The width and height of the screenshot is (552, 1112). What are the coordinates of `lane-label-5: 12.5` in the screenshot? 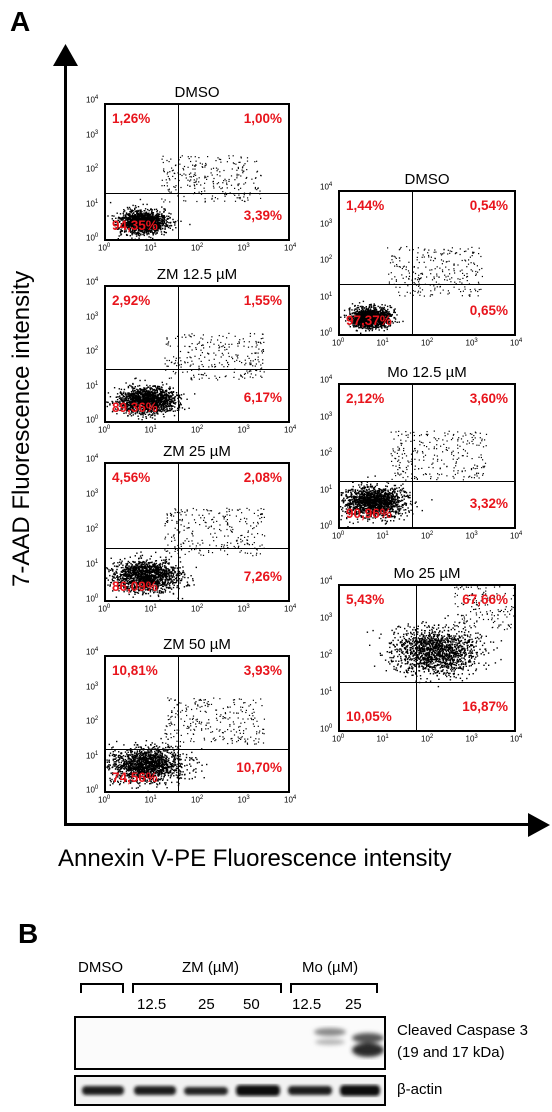 It's located at (307, 1004).